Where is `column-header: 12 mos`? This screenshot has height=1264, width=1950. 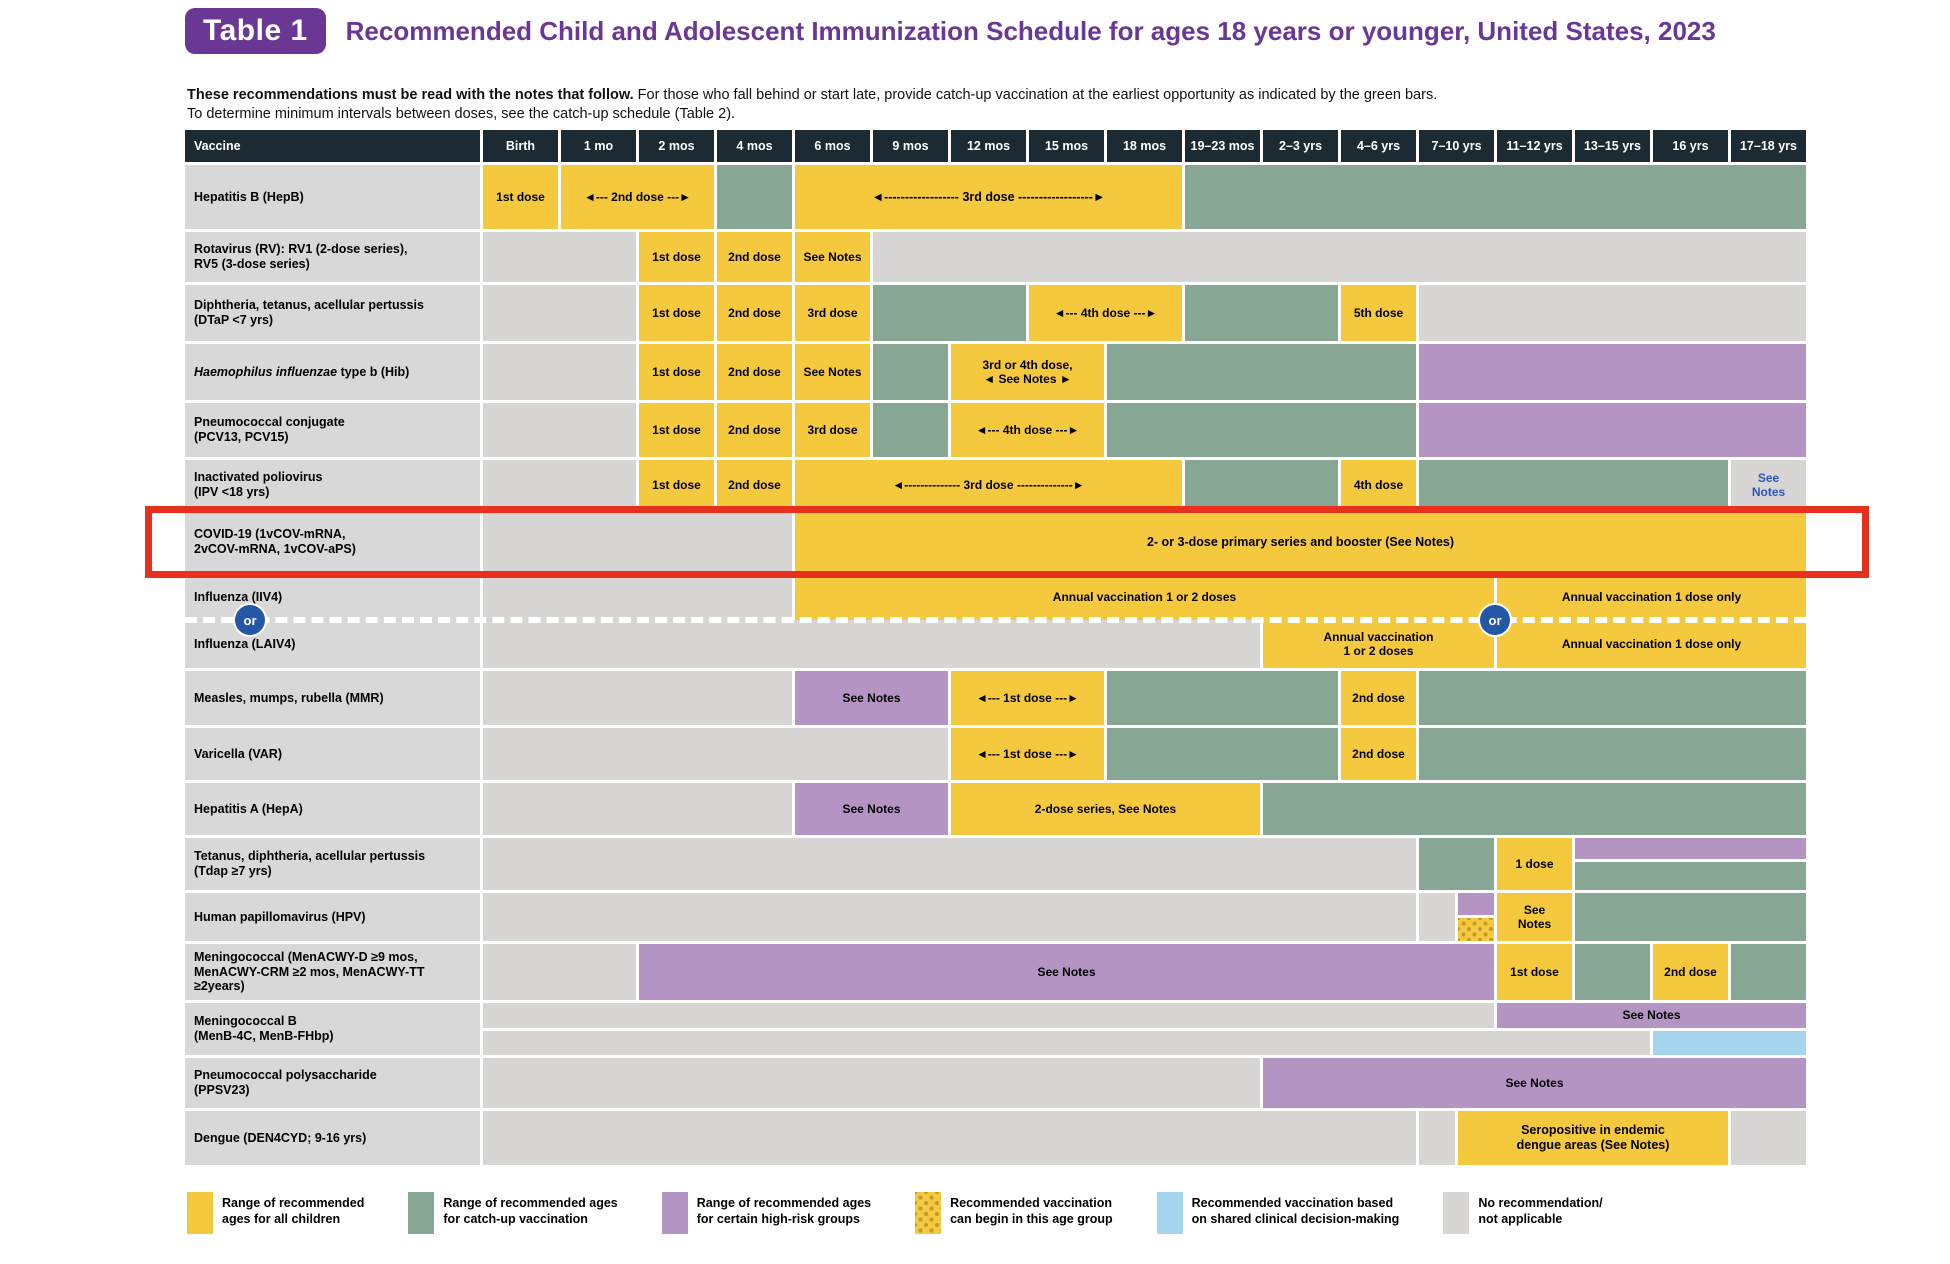
column-header: 12 mos is located at coordinates (988, 146).